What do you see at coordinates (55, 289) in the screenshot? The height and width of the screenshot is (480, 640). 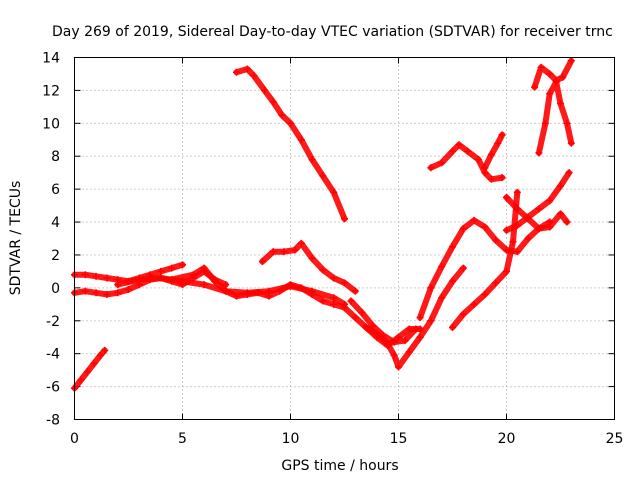 I see `y-tick-label: 0` at bounding box center [55, 289].